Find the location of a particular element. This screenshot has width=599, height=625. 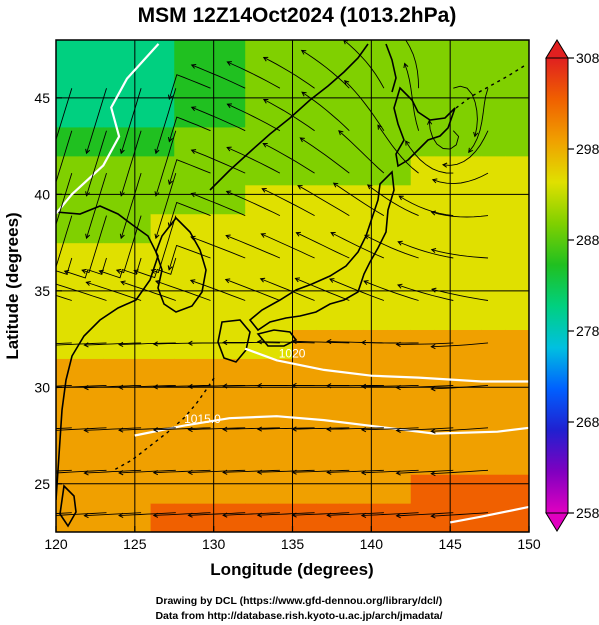

colorbar-tick-label: 308 is located at coordinates (587, 58).